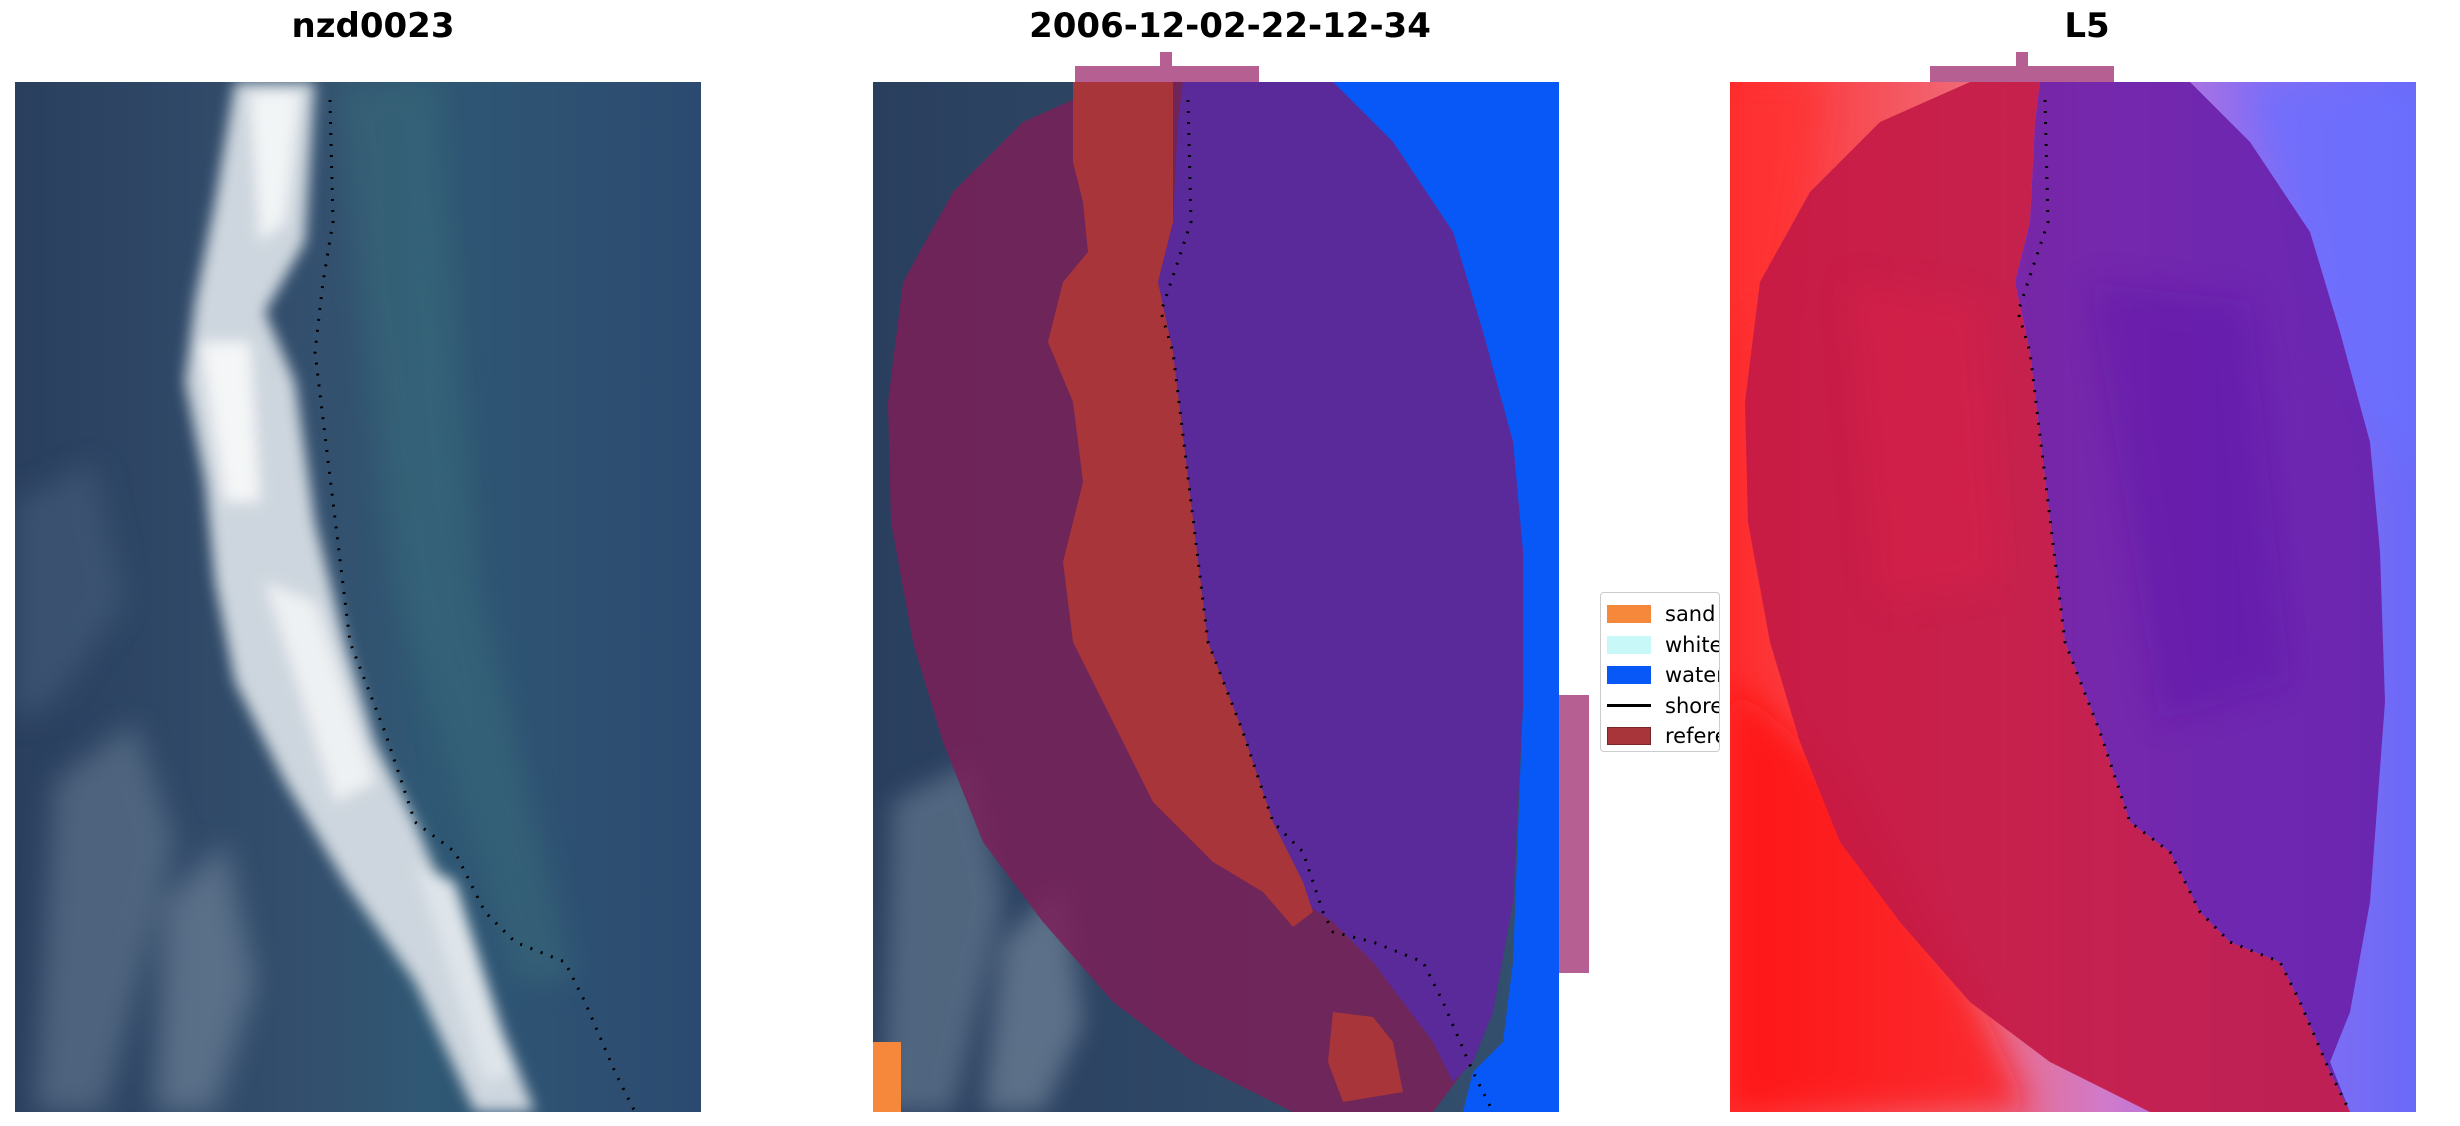  What do you see at coordinates (1574, 834) in the screenshot?
I see `mask-overhang-right-middle` at bounding box center [1574, 834].